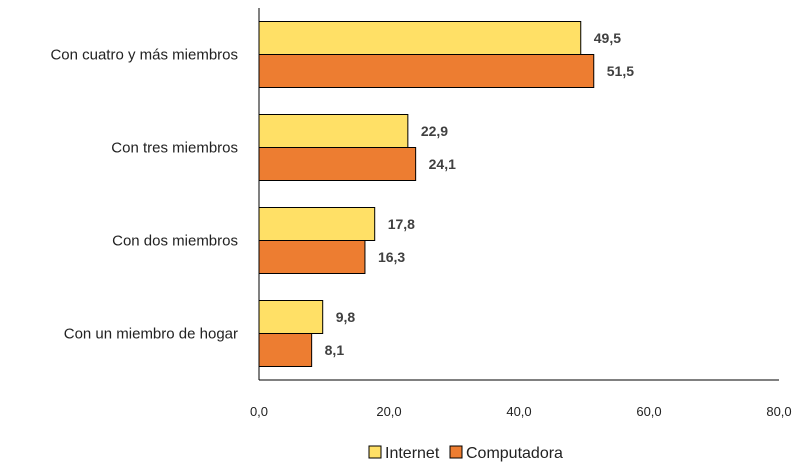 The height and width of the screenshot is (463, 799). I want to click on data-label: 22,9, so click(434, 131).